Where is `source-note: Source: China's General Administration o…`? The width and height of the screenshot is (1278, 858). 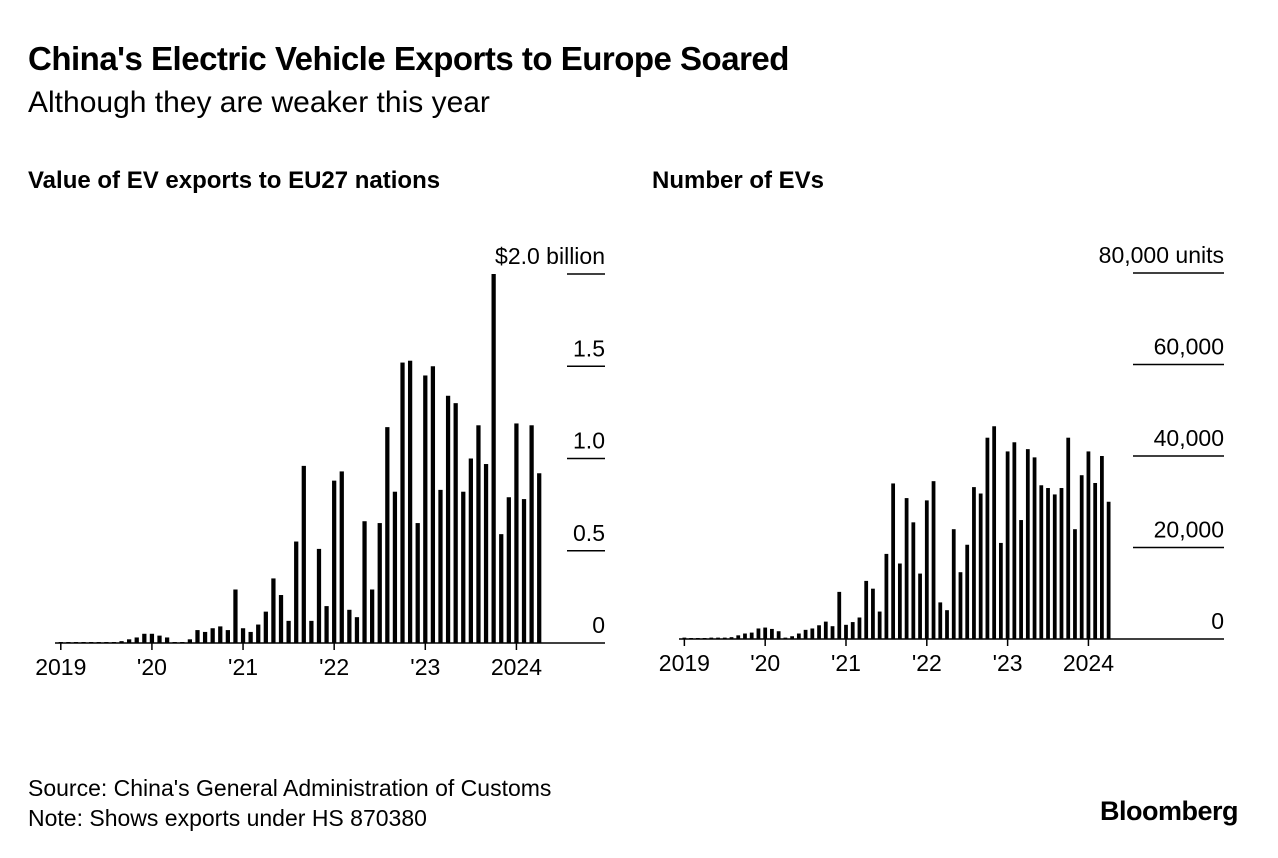 source-note: Source: China's General Administration o… is located at coordinates (290, 788).